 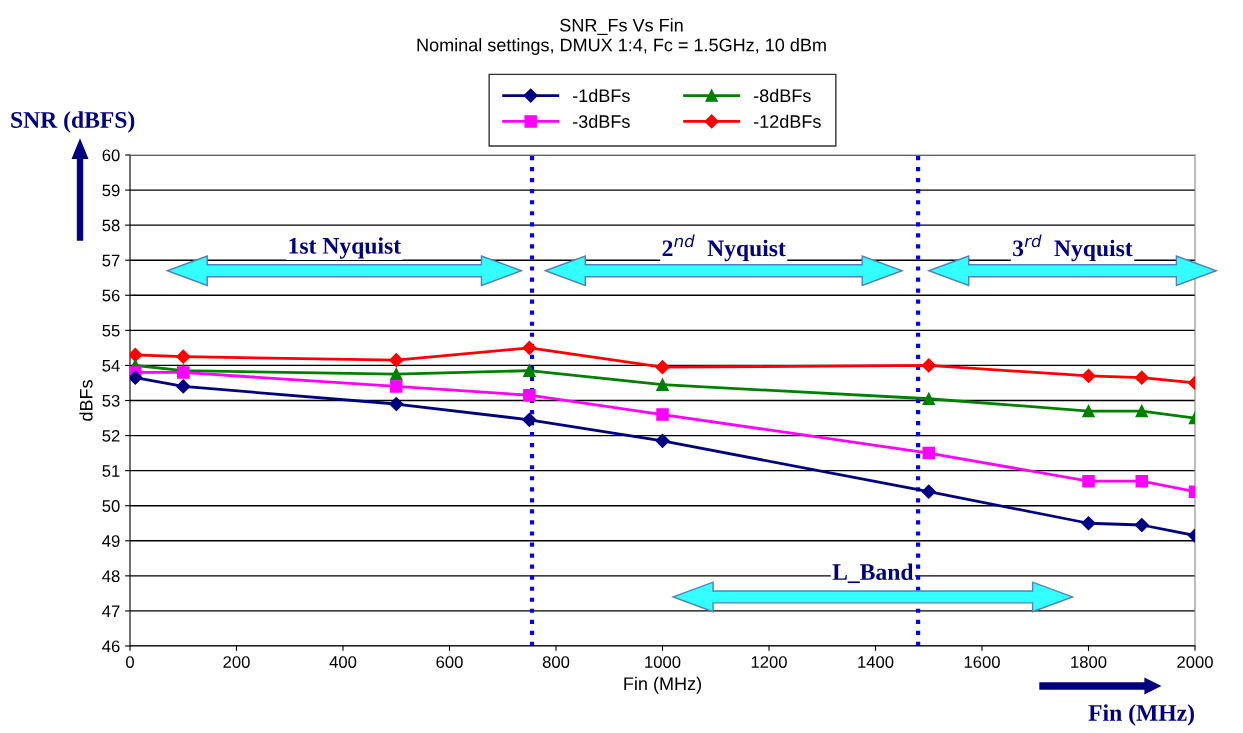 I want to click on y-tick-label: 47, so click(x=111, y=611).